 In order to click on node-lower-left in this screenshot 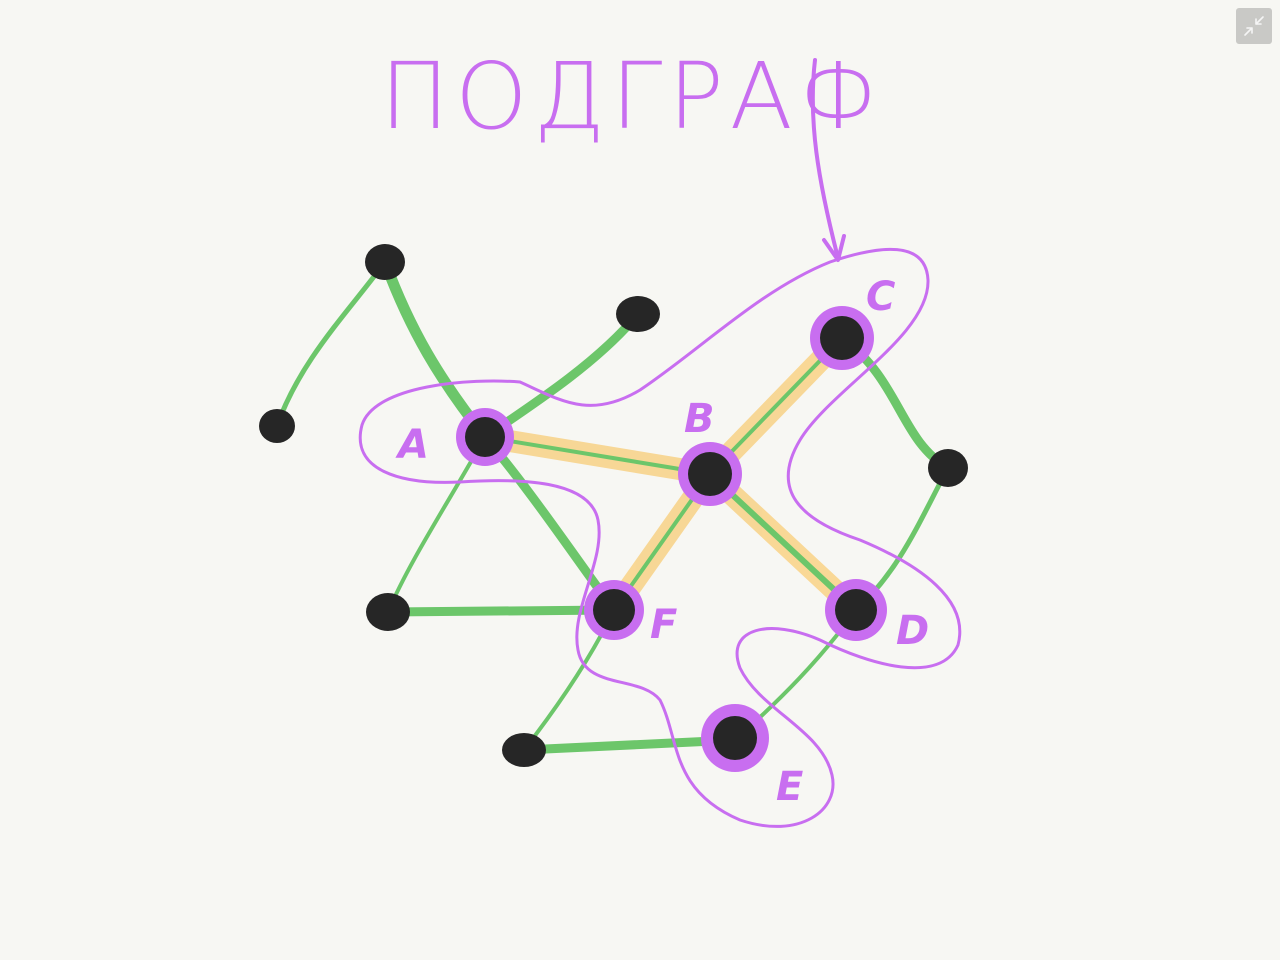, I will do `click(388, 612)`.